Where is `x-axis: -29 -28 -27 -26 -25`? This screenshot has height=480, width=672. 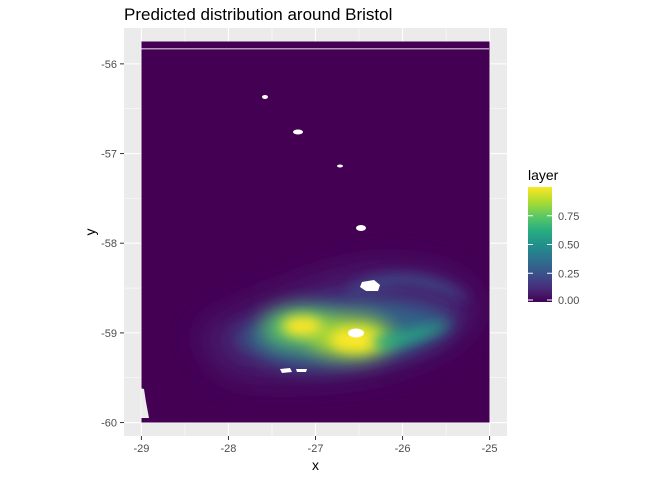
x-axis: -29 -28 -27 -26 -25 is located at coordinates (315, 445).